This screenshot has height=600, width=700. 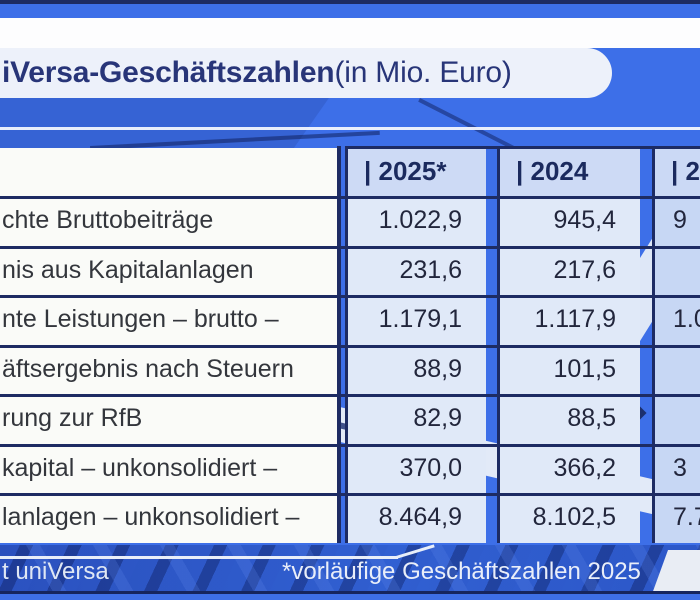 What do you see at coordinates (522, 147) in the screenshot?
I see `table-top-border` at bounding box center [522, 147].